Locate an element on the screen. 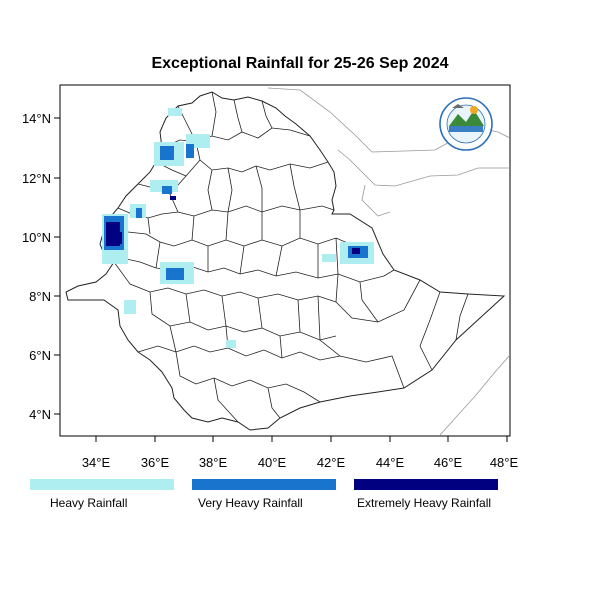 Image resolution: width=600 pixels, height=600 pixels. y-tick-label: 10°N is located at coordinates (36, 237).